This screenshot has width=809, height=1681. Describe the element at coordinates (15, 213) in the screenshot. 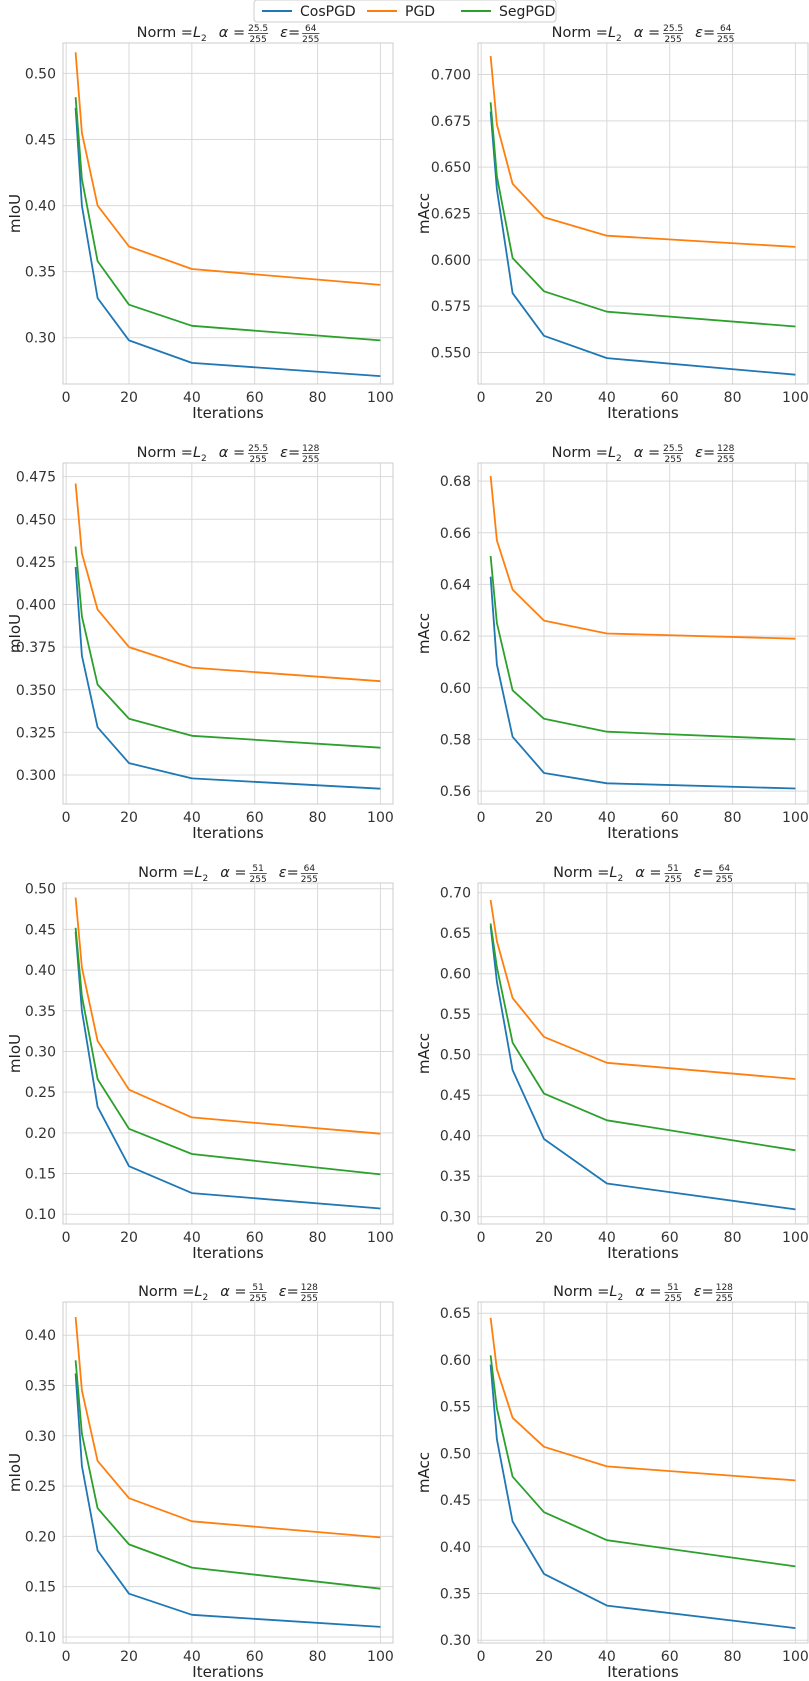

I see `y-axis-label: mIoU` at that location.